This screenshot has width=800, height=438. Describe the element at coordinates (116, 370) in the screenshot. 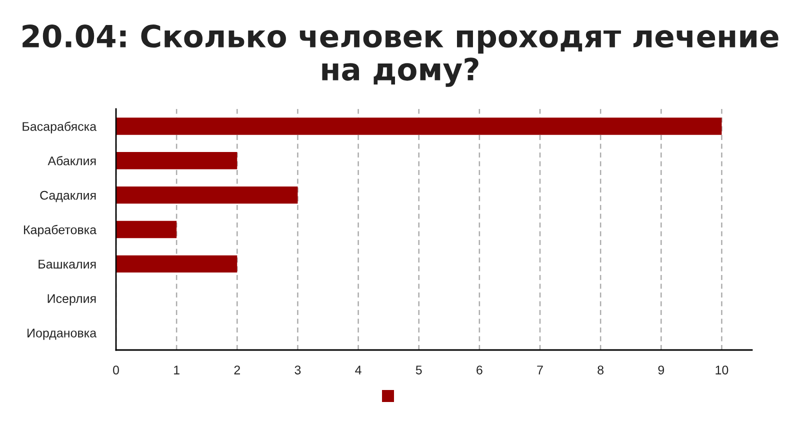

I see `x-tick-label: 0` at that location.